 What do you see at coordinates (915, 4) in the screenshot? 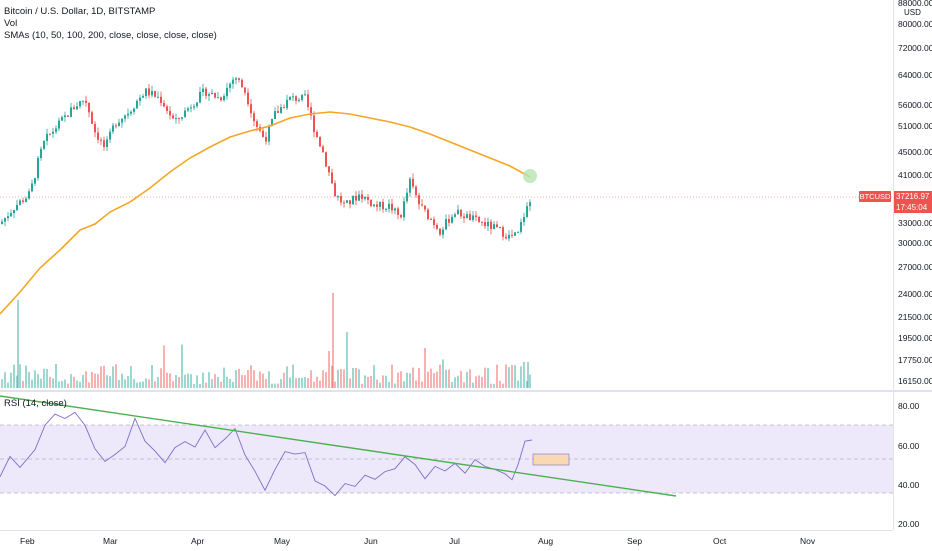
I see `price-tick: 88000.00` at bounding box center [915, 4].